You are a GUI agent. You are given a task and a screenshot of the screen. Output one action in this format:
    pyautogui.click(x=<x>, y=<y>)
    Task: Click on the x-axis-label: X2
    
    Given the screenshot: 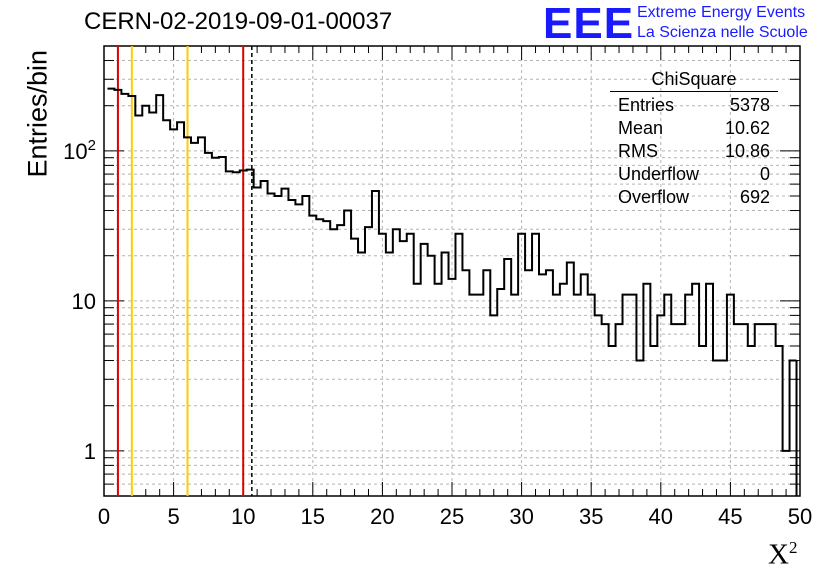 What is the action you would take?
    pyautogui.click(x=783, y=554)
    